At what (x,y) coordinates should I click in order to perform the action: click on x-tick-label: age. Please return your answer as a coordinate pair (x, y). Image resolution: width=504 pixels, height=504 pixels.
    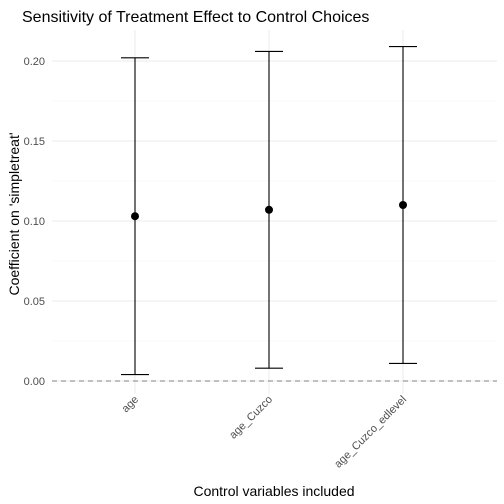
    Looking at the image, I should click on (130, 404).